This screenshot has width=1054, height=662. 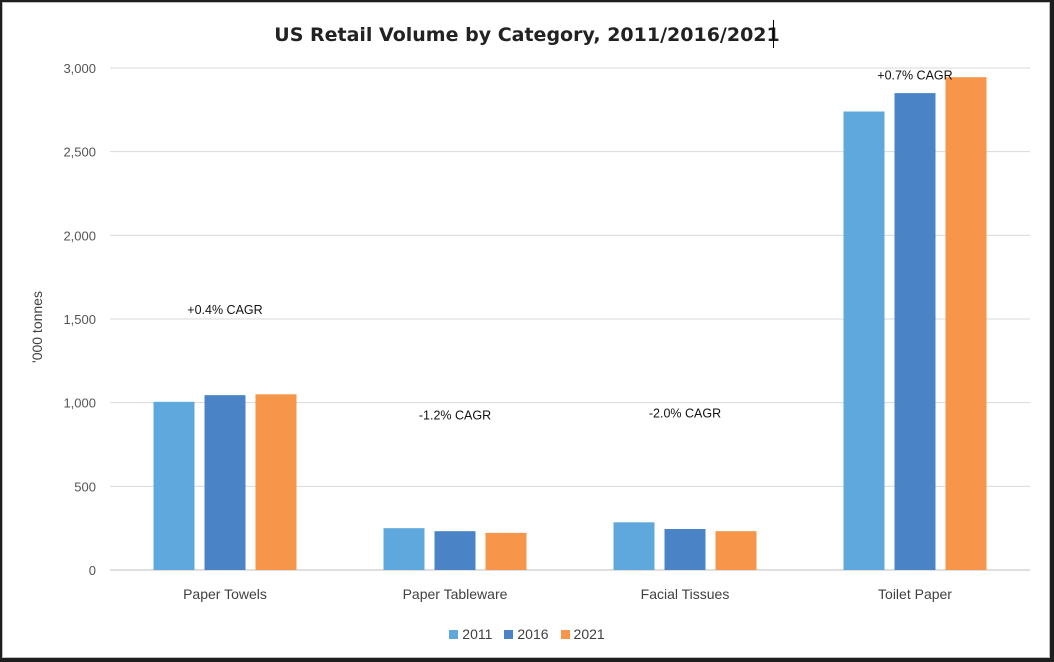 What do you see at coordinates (224, 310) in the screenshot?
I see `cagr-annotation: +0.4% CAGR` at bounding box center [224, 310].